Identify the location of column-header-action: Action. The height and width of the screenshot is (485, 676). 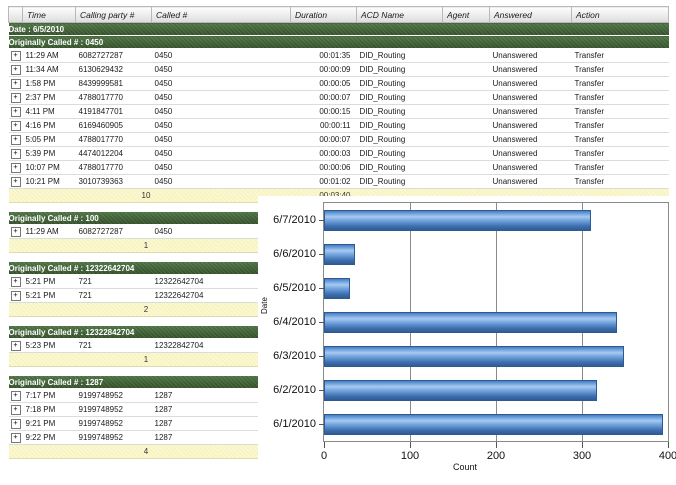
(620, 14).